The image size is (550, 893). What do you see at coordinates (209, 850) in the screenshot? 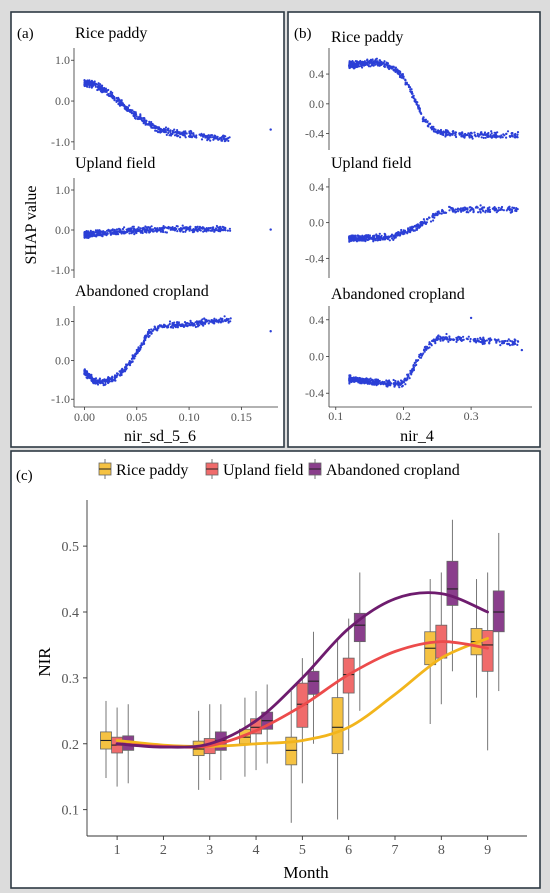
I see `x-tick-label: 3` at bounding box center [209, 850].